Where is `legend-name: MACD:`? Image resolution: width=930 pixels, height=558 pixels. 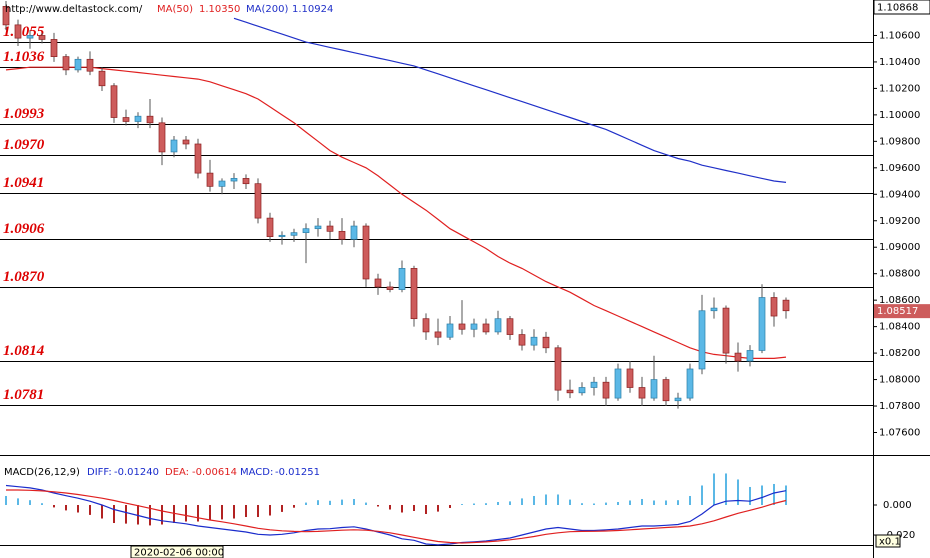
legend-name: MACD: is located at coordinates (256, 472).